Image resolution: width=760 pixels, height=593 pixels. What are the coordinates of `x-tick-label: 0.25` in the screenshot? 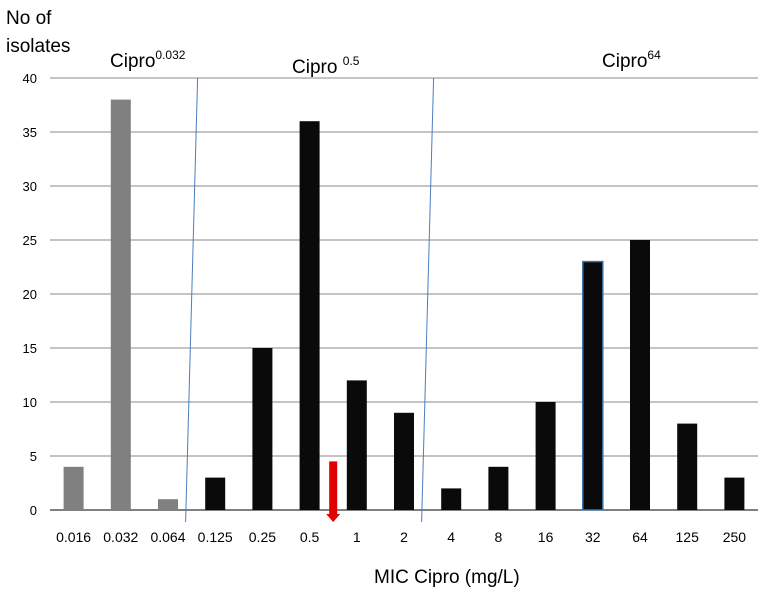 It's located at (262, 537).